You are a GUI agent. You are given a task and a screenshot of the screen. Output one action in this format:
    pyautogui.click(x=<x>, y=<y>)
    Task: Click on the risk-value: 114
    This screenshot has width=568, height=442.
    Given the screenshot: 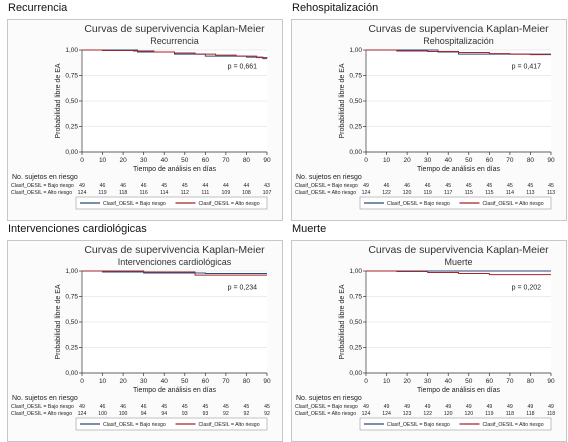 What is the action you would take?
    pyautogui.click(x=510, y=193)
    